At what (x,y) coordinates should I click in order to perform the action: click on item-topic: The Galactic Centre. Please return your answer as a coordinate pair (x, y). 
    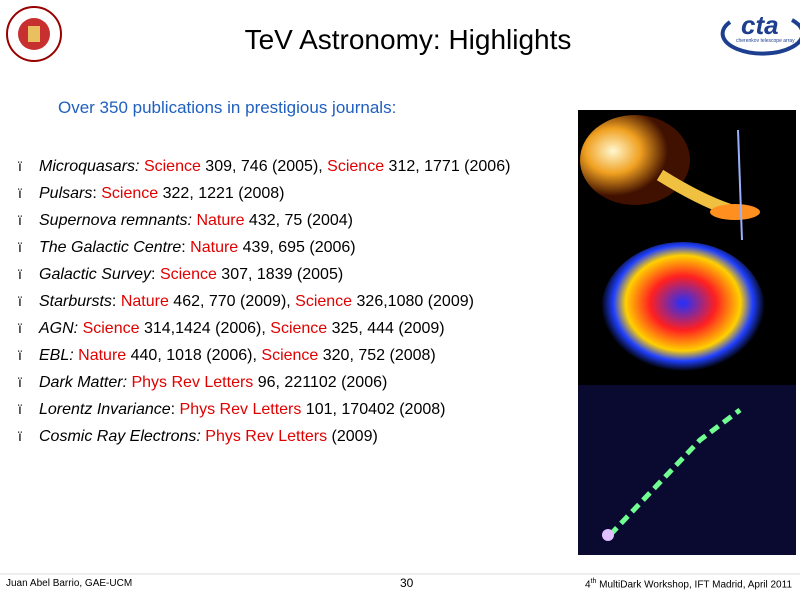
    Looking at the image, I should click on (110, 247).